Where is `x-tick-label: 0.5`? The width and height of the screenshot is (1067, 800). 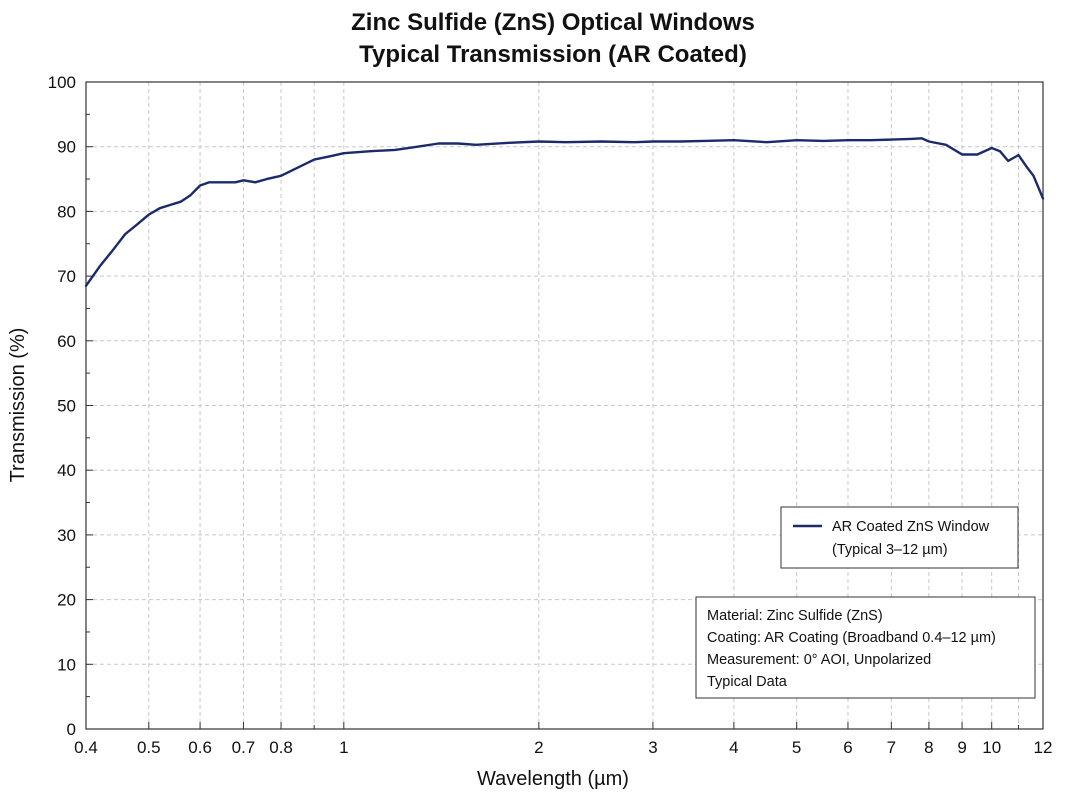 x-tick-label: 0.5 is located at coordinates (149, 747).